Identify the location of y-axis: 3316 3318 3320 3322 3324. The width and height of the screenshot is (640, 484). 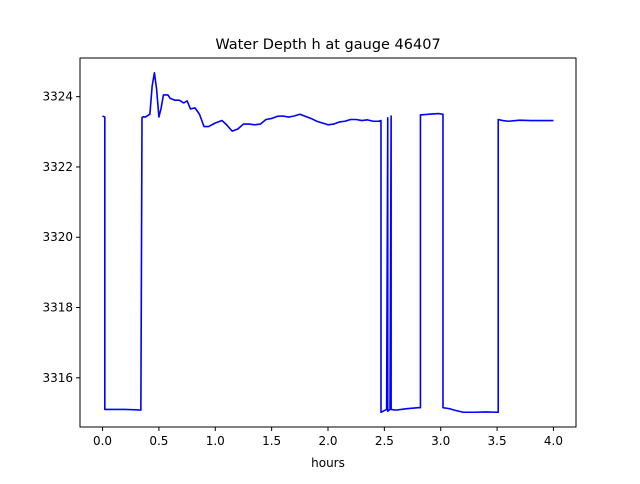
(61, 237).